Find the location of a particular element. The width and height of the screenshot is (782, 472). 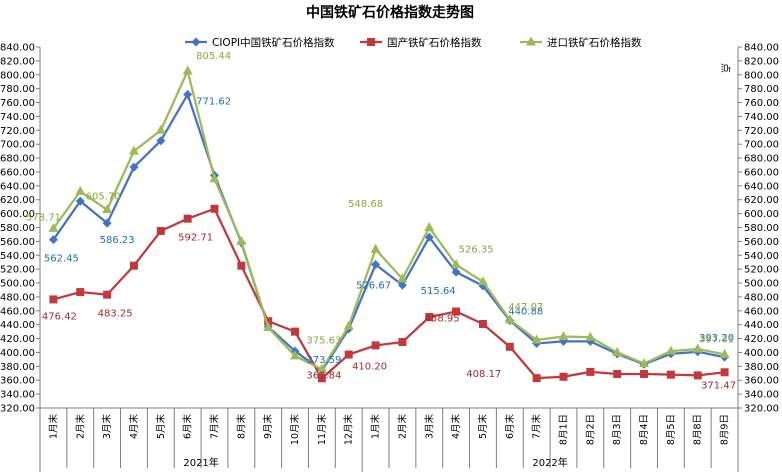

y-tick-label-left: 700.00 is located at coordinates (17, 145).